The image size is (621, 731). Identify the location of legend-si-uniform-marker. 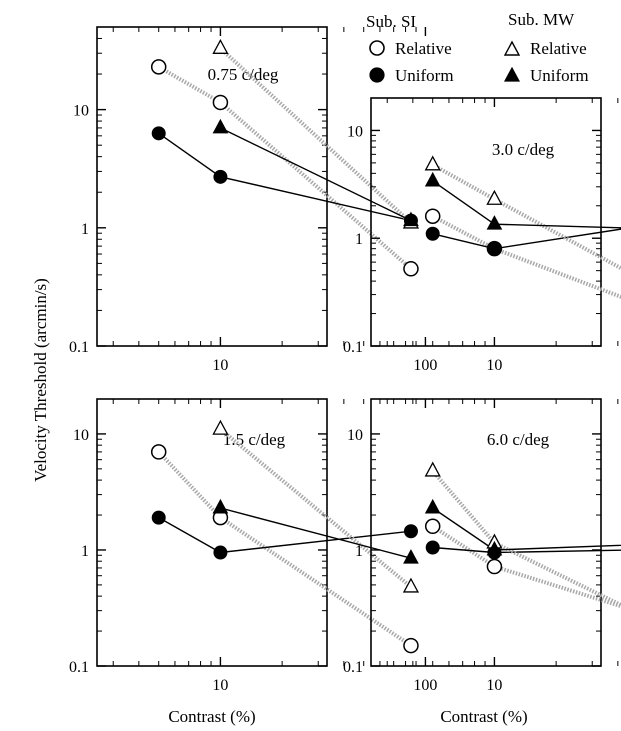
(377, 75).